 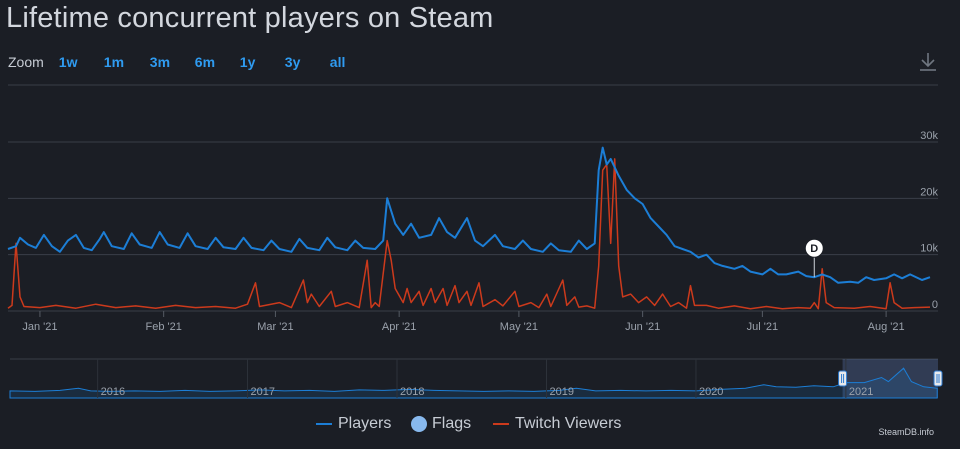 I want to click on y-axis-labels: 0 10k 20k 30k, so click(x=929, y=220).